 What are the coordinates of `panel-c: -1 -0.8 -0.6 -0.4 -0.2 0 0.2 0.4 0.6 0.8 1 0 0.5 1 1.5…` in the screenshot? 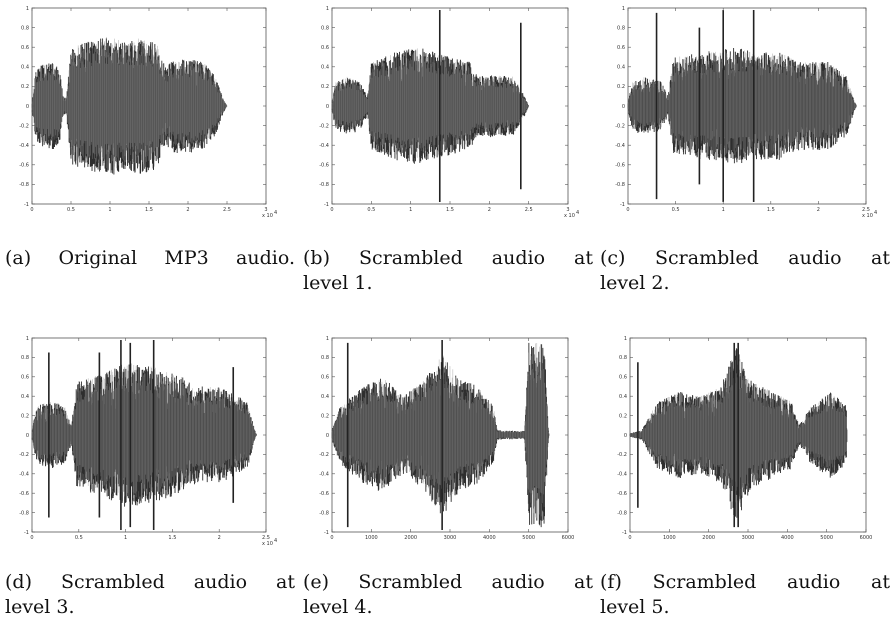 It's located at (745, 112).